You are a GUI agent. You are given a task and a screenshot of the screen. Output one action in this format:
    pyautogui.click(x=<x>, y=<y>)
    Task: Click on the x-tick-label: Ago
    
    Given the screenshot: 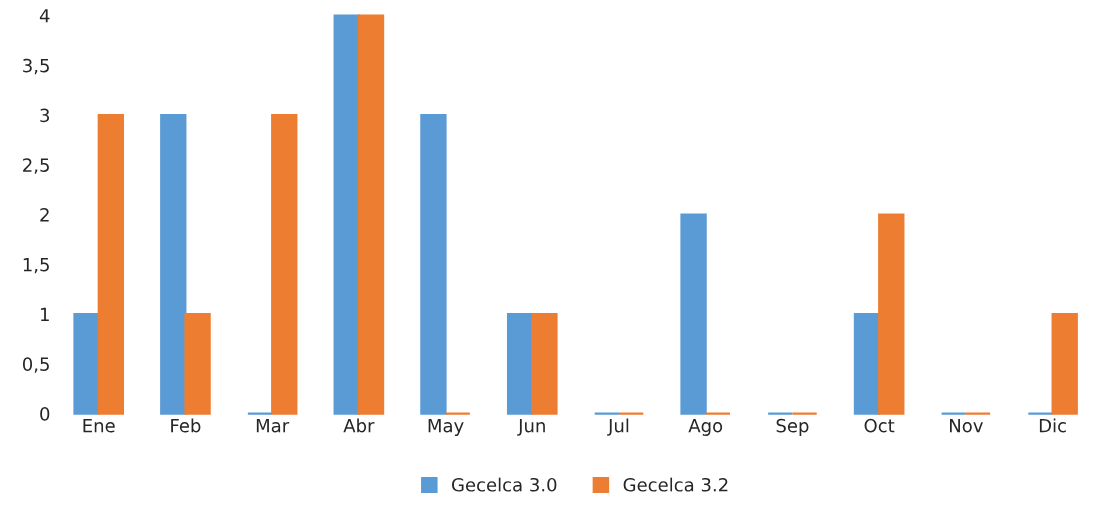 What is the action you would take?
    pyautogui.click(x=705, y=427)
    